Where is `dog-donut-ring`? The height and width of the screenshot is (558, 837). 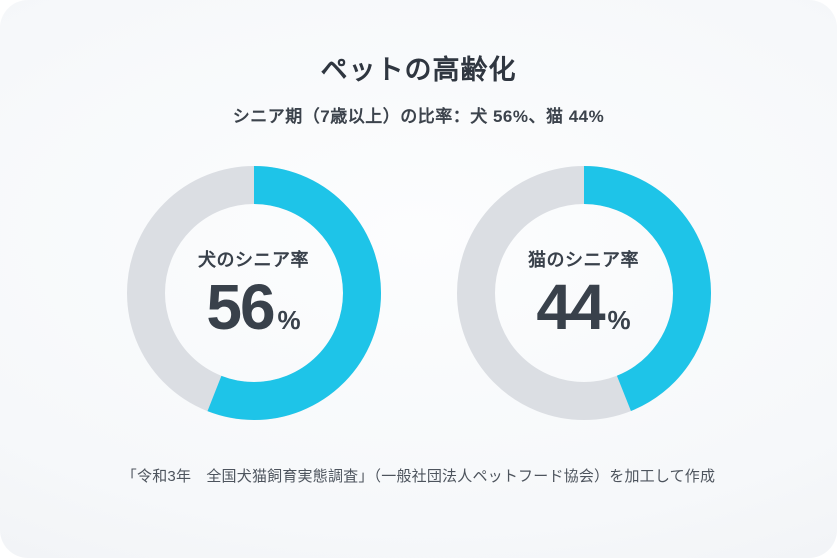
dog-donut-ring is located at coordinates (253, 293).